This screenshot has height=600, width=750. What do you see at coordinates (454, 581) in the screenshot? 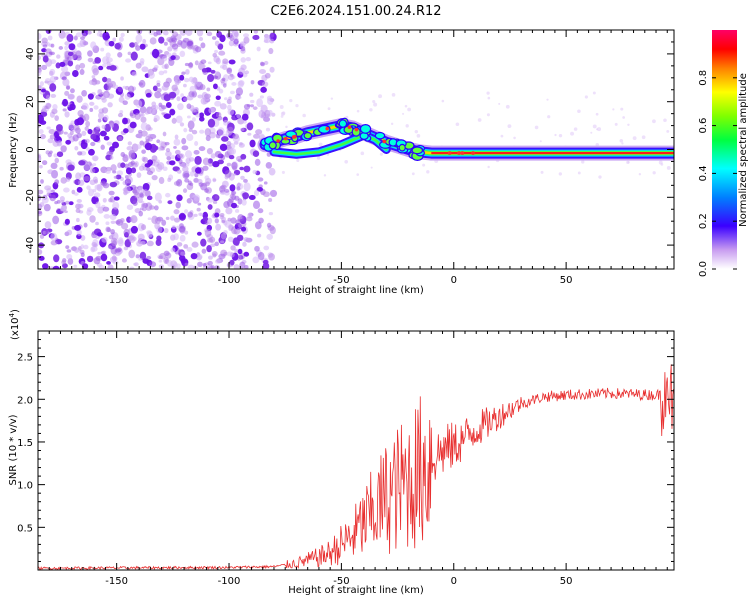
I see `x-tick-label: 0` at bounding box center [454, 581].